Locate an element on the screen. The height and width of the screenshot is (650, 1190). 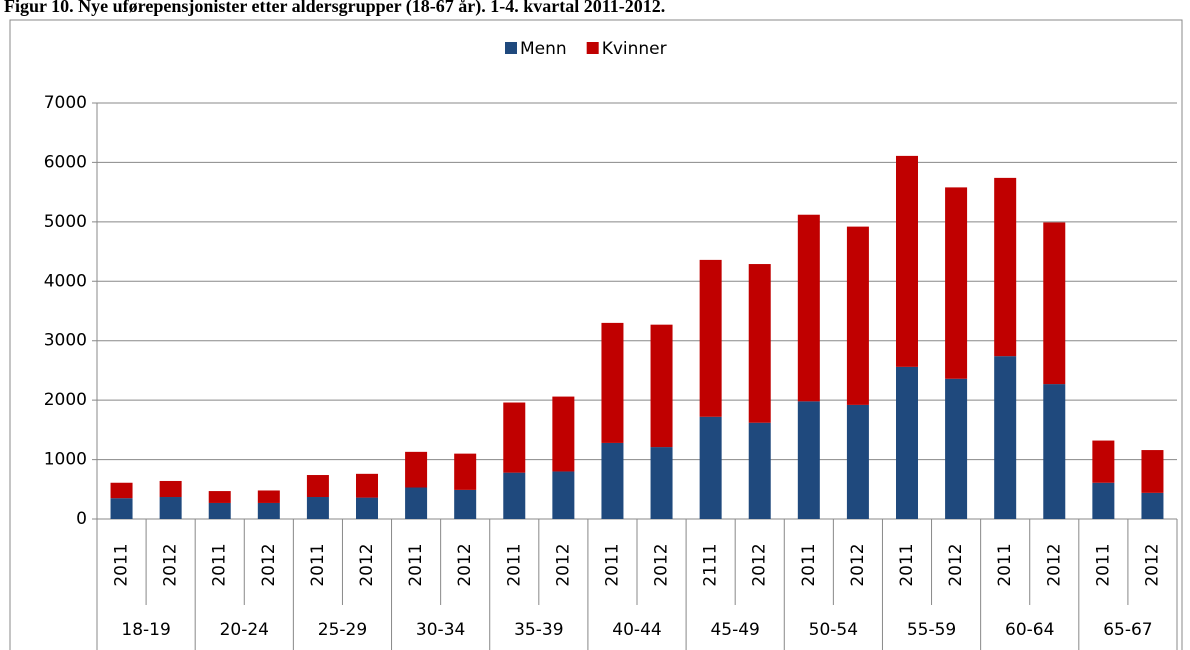
legend-label: Kvinner is located at coordinates (634, 49).